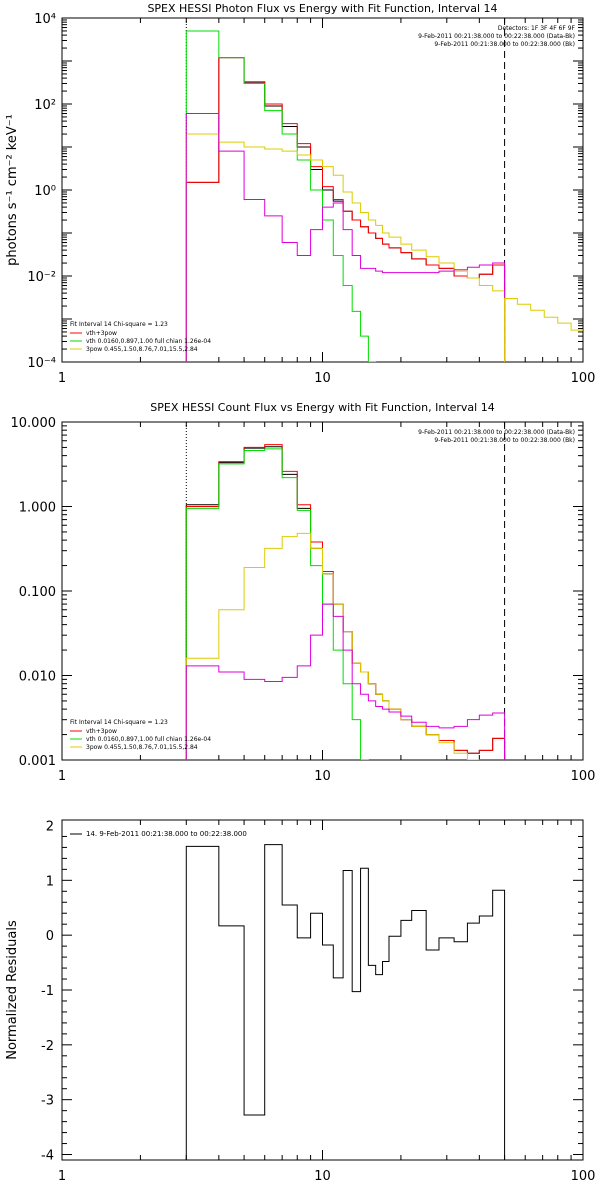 The height and width of the screenshot is (1204, 600). What do you see at coordinates (37, 761) in the screenshot?
I see `y-tick-label: 0.001` at bounding box center [37, 761].